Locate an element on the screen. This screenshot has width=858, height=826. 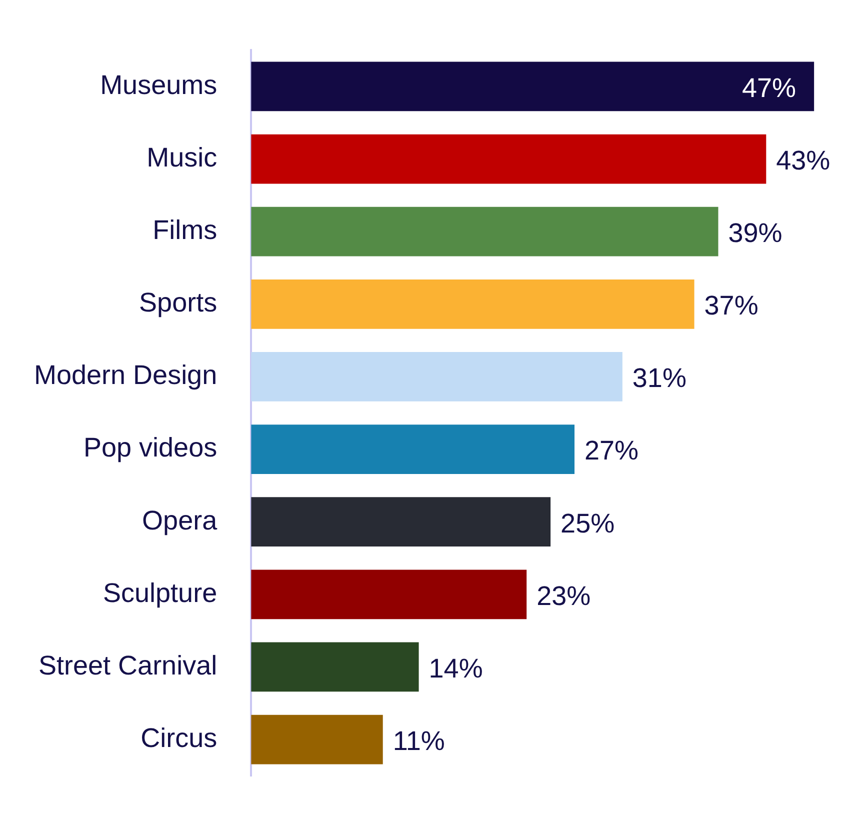
y-tick-label: Street Carnival is located at coordinates (128, 665).